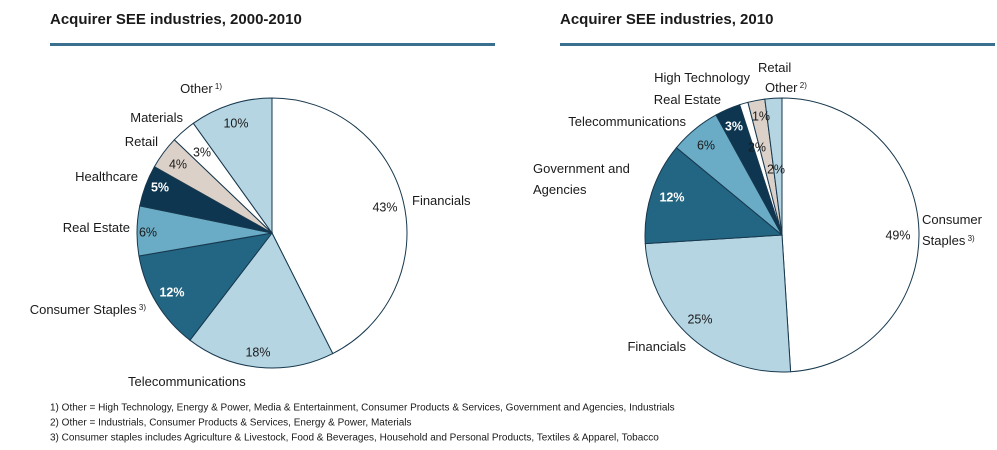 The width and height of the screenshot is (997, 450). Describe the element at coordinates (666, 19) in the screenshot. I see `chart-title: Acquirer SEE industries, 2010` at that location.